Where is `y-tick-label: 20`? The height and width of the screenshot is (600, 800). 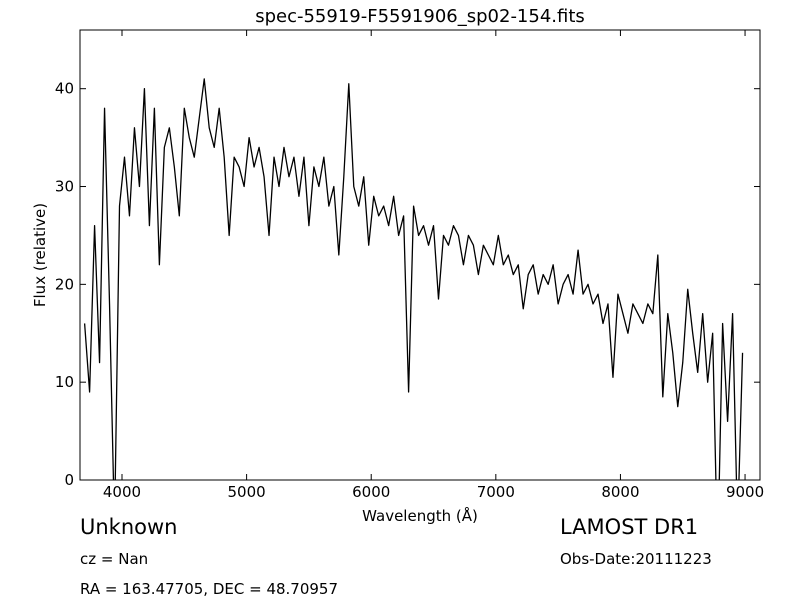 y-tick-label: 20 is located at coordinates (64, 284).